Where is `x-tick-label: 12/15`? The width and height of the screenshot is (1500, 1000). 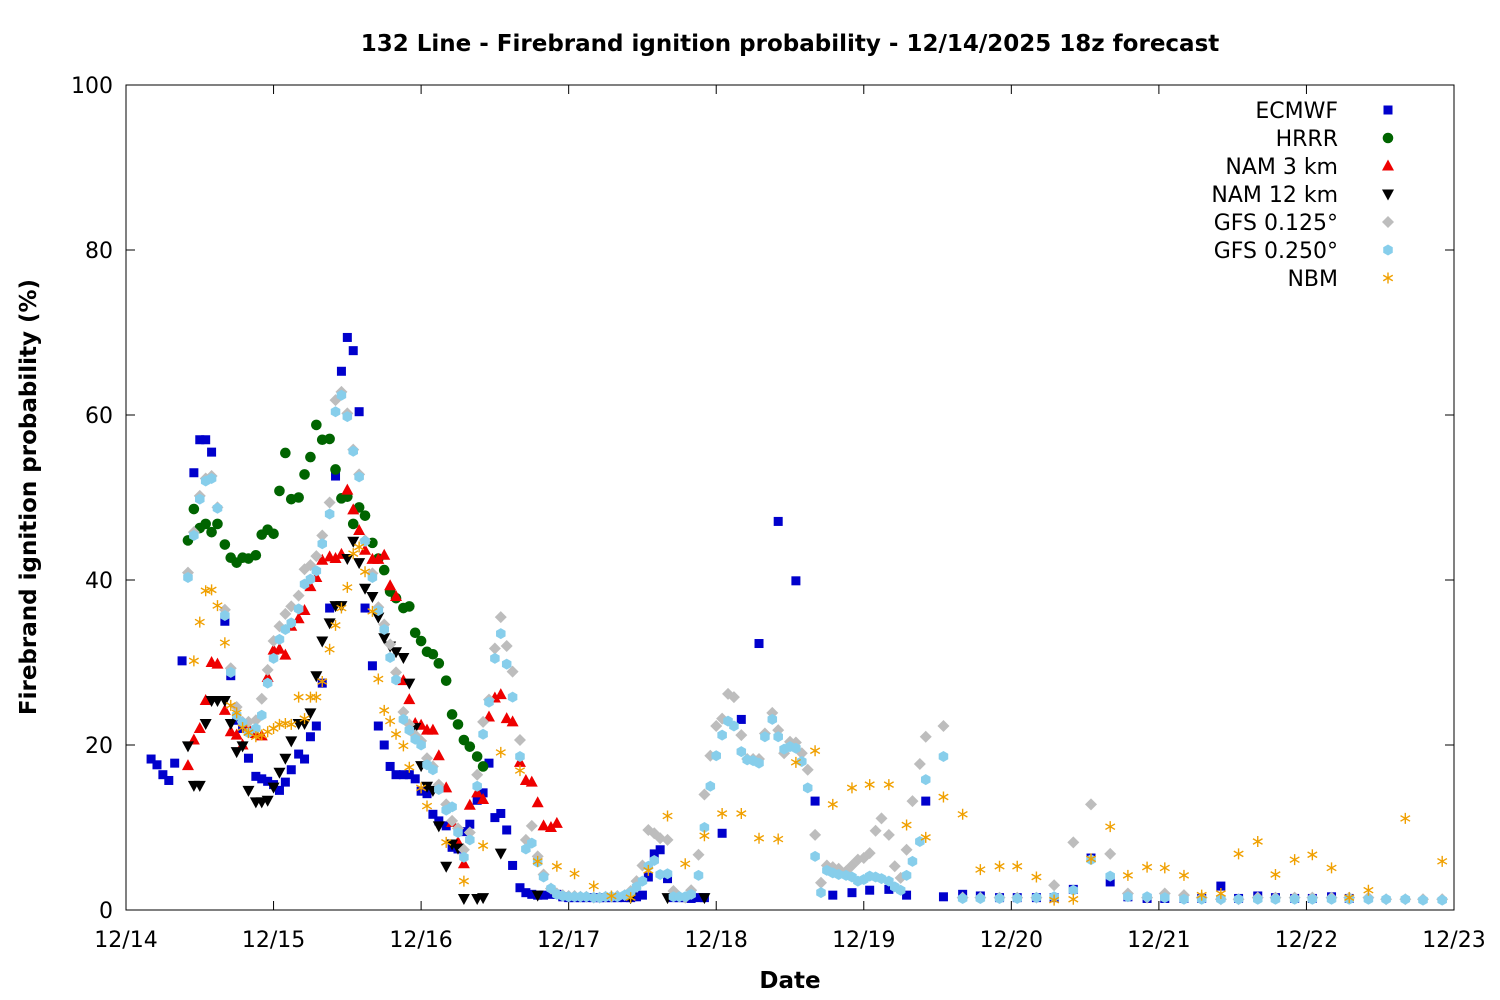 x-tick-label: 12/15 is located at coordinates (273, 940).